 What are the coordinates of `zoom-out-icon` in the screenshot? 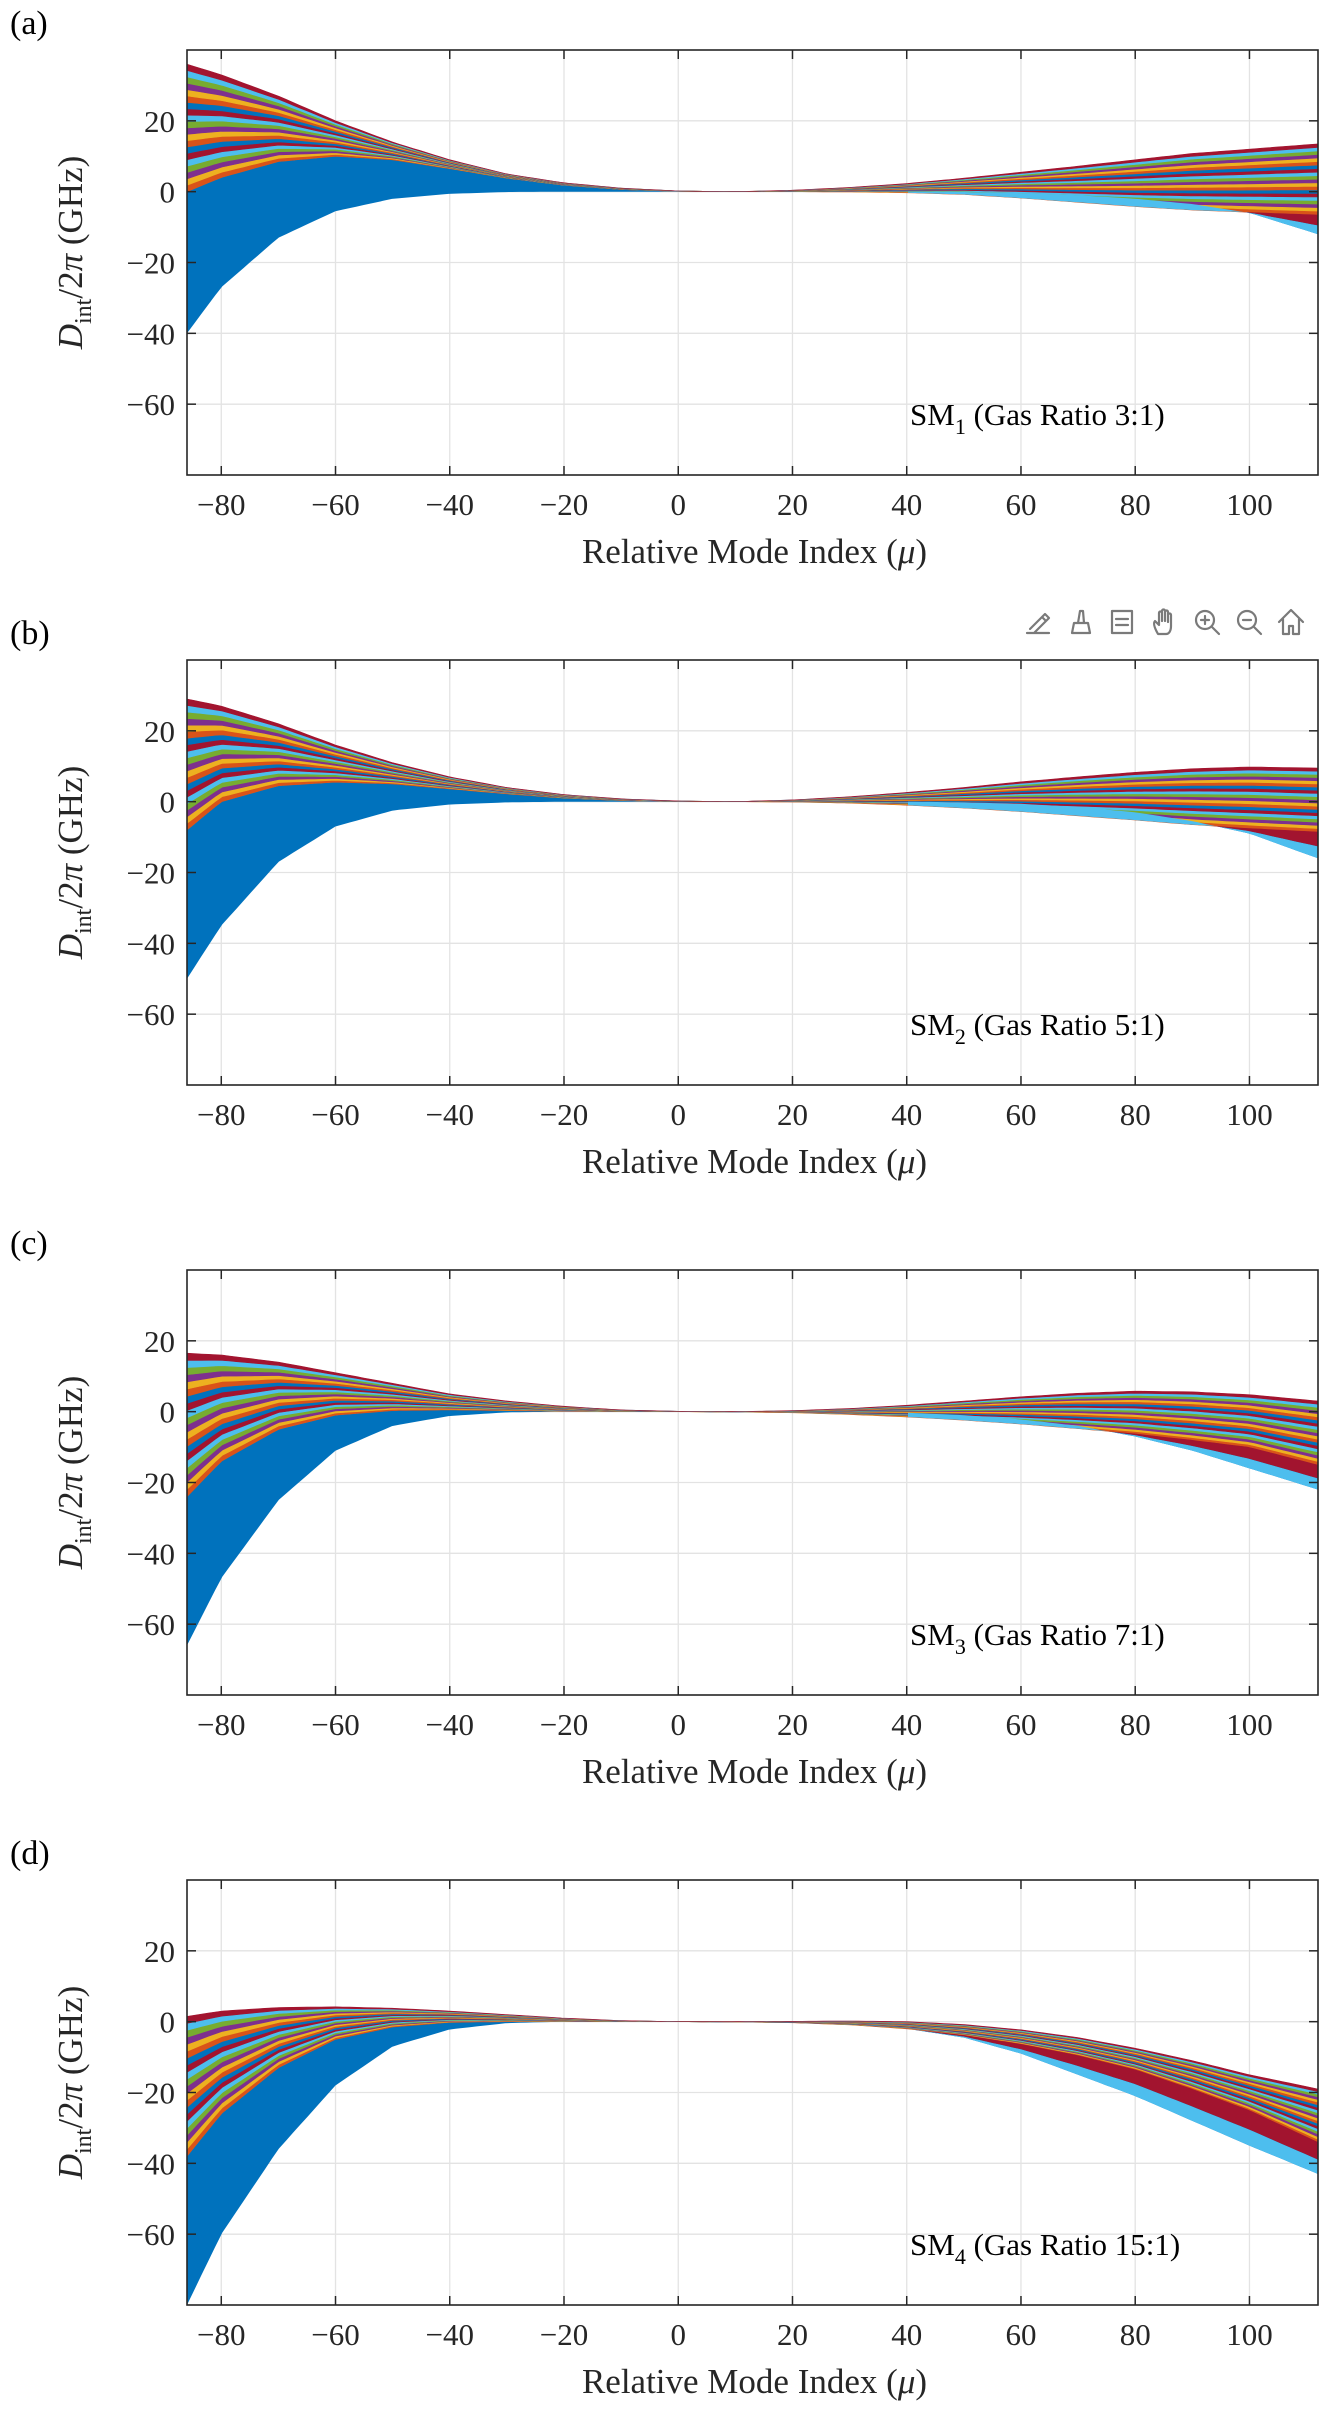 It's located at (1249, 622).